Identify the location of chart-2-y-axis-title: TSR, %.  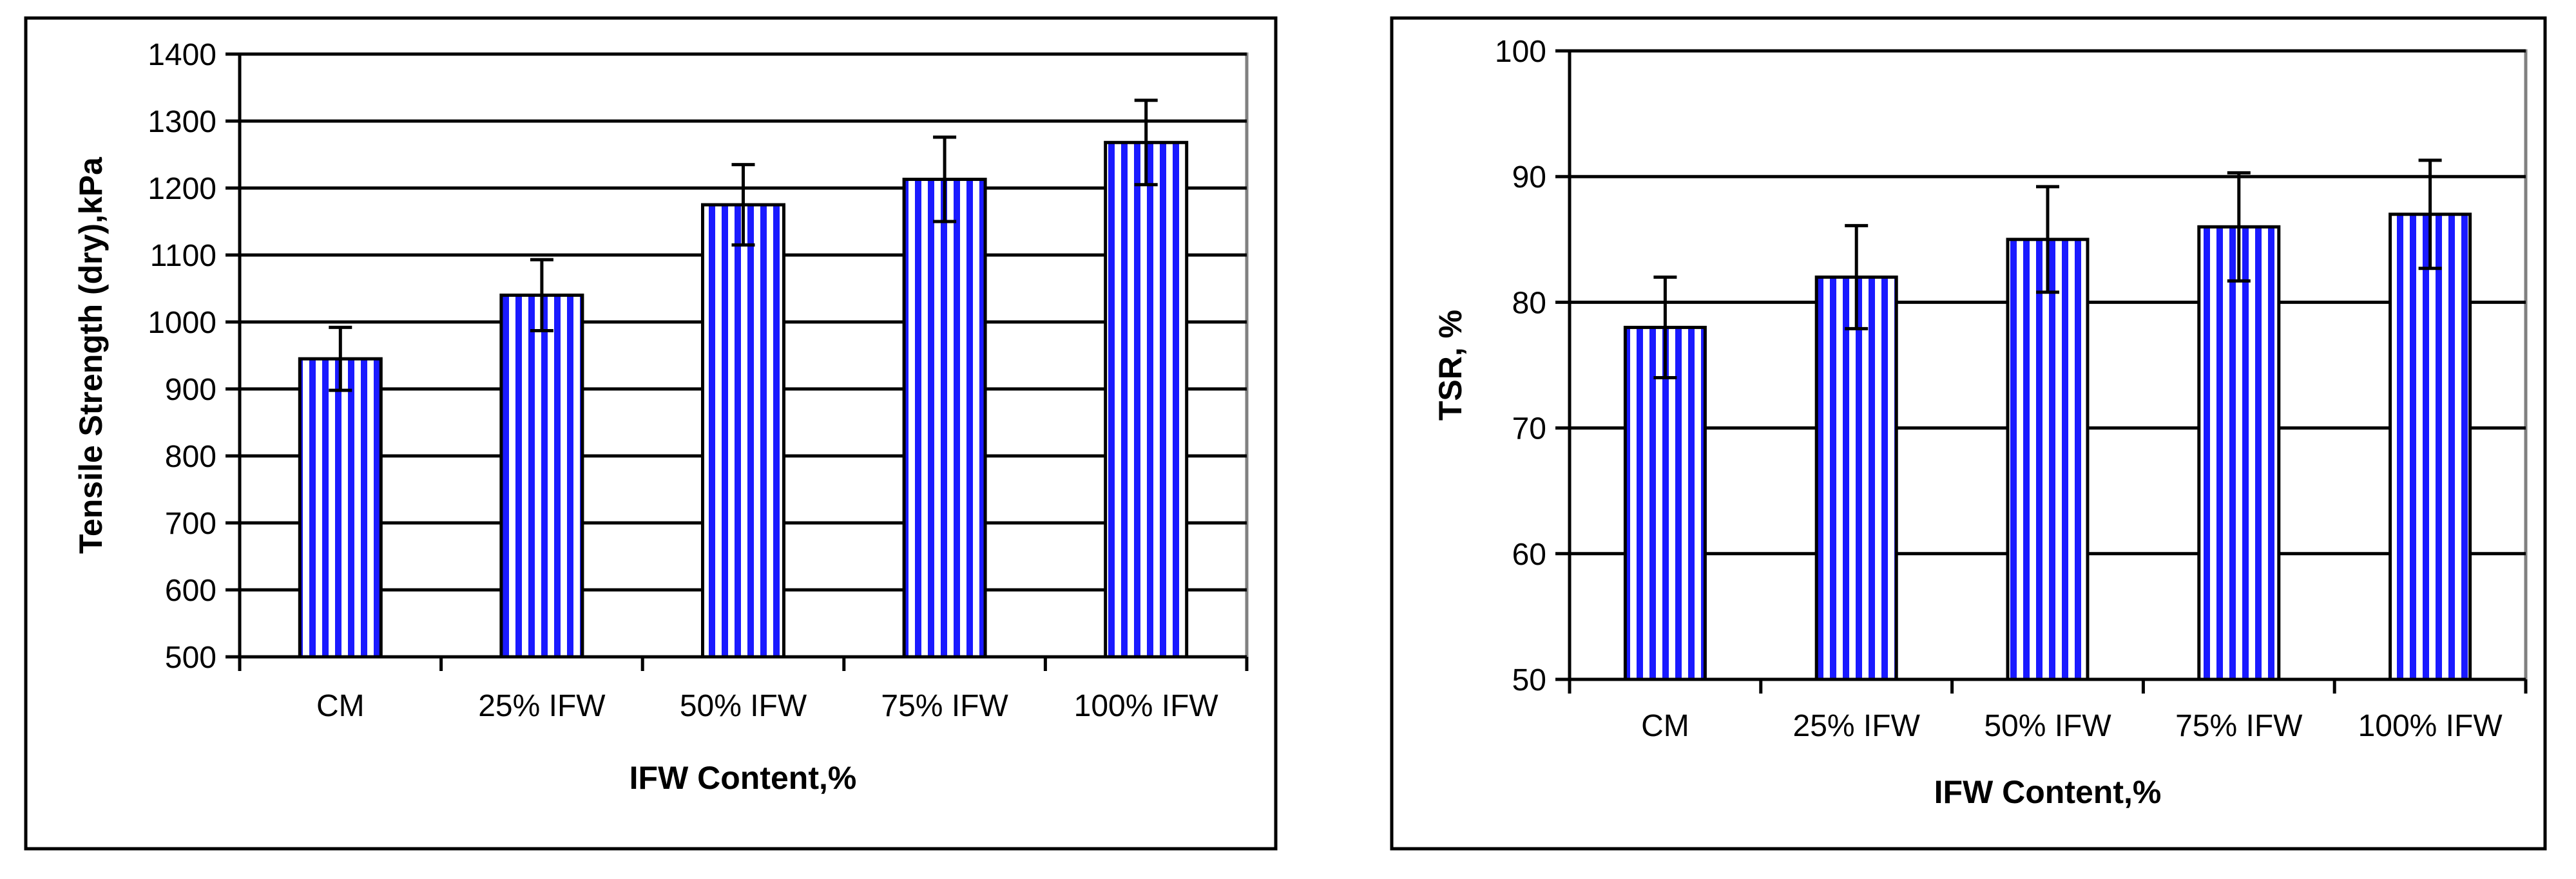
(1450, 365).